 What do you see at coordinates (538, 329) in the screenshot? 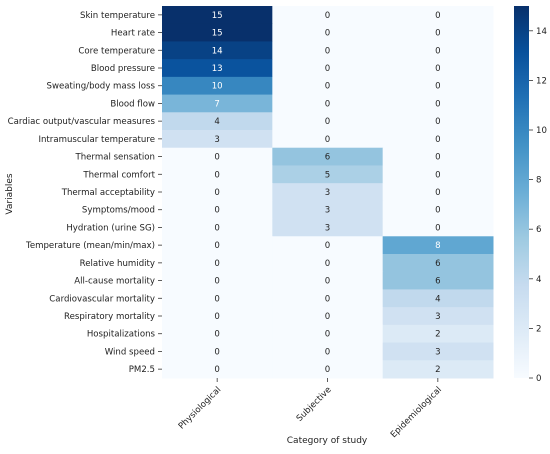
I see `colorbar-tick-label: 2` at bounding box center [538, 329].